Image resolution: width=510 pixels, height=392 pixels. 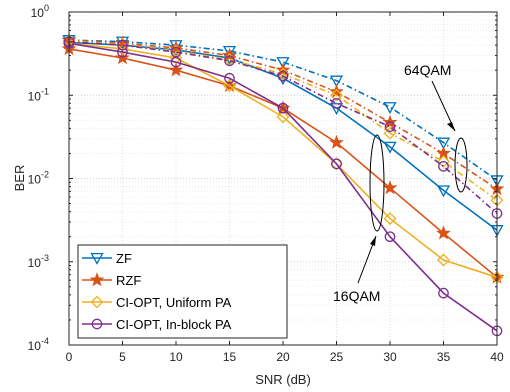 I want to click on legend-label: CI-OPT, In-block PA, so click(x=174, y=324).